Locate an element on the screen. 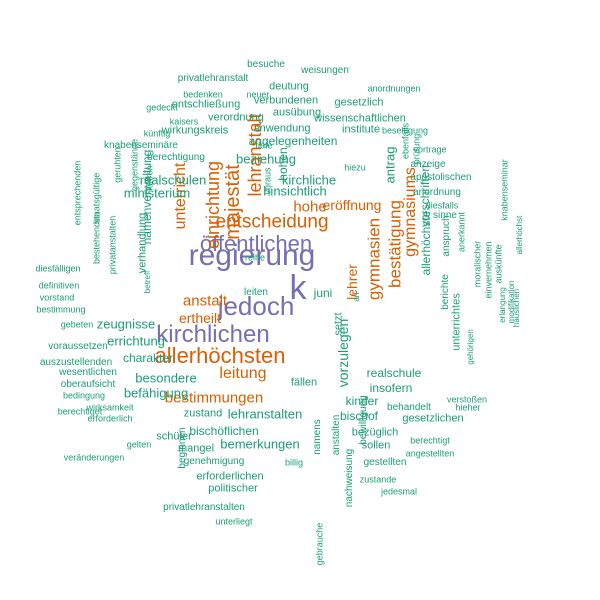 This screenshot has height=600, width=600. cloud-word: gebrauche is located at coordinates (319, 544).